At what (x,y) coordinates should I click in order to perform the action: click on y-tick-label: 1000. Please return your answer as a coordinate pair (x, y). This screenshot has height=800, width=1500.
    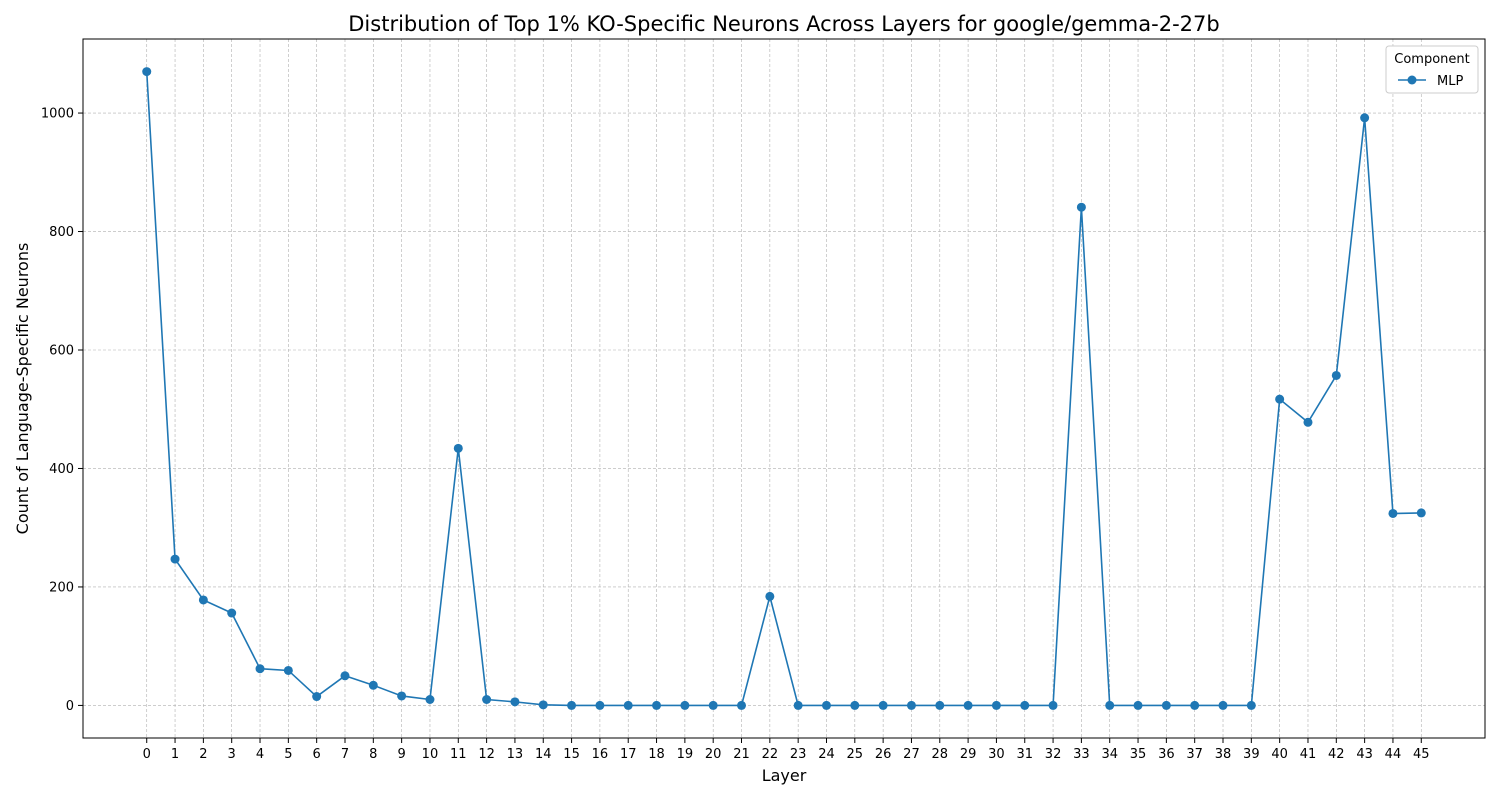
    Looking at the image, I should click on (57, 114).